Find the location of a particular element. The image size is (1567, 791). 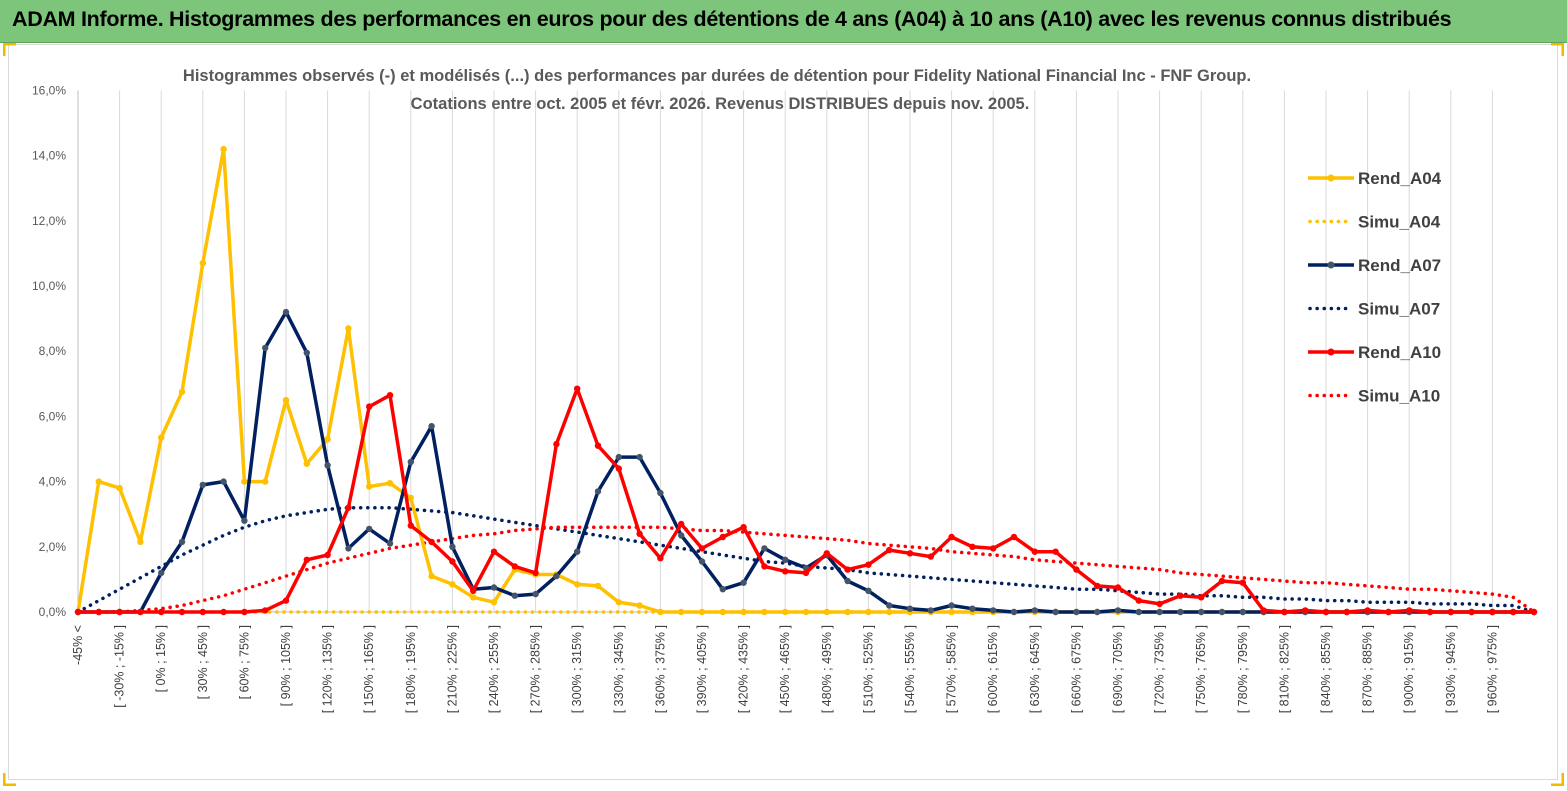

x-tick-label: [ 90% ; 105% ] is located at coordinates (286, 665).